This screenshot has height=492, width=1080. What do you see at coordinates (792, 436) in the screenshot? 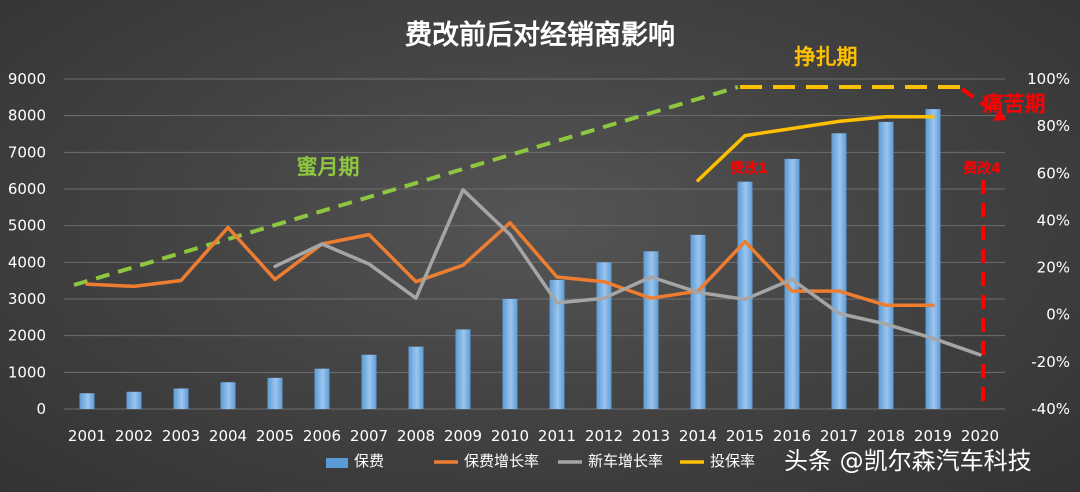
I see `x-tick-label: 2016` at bounding box center [792, 436].